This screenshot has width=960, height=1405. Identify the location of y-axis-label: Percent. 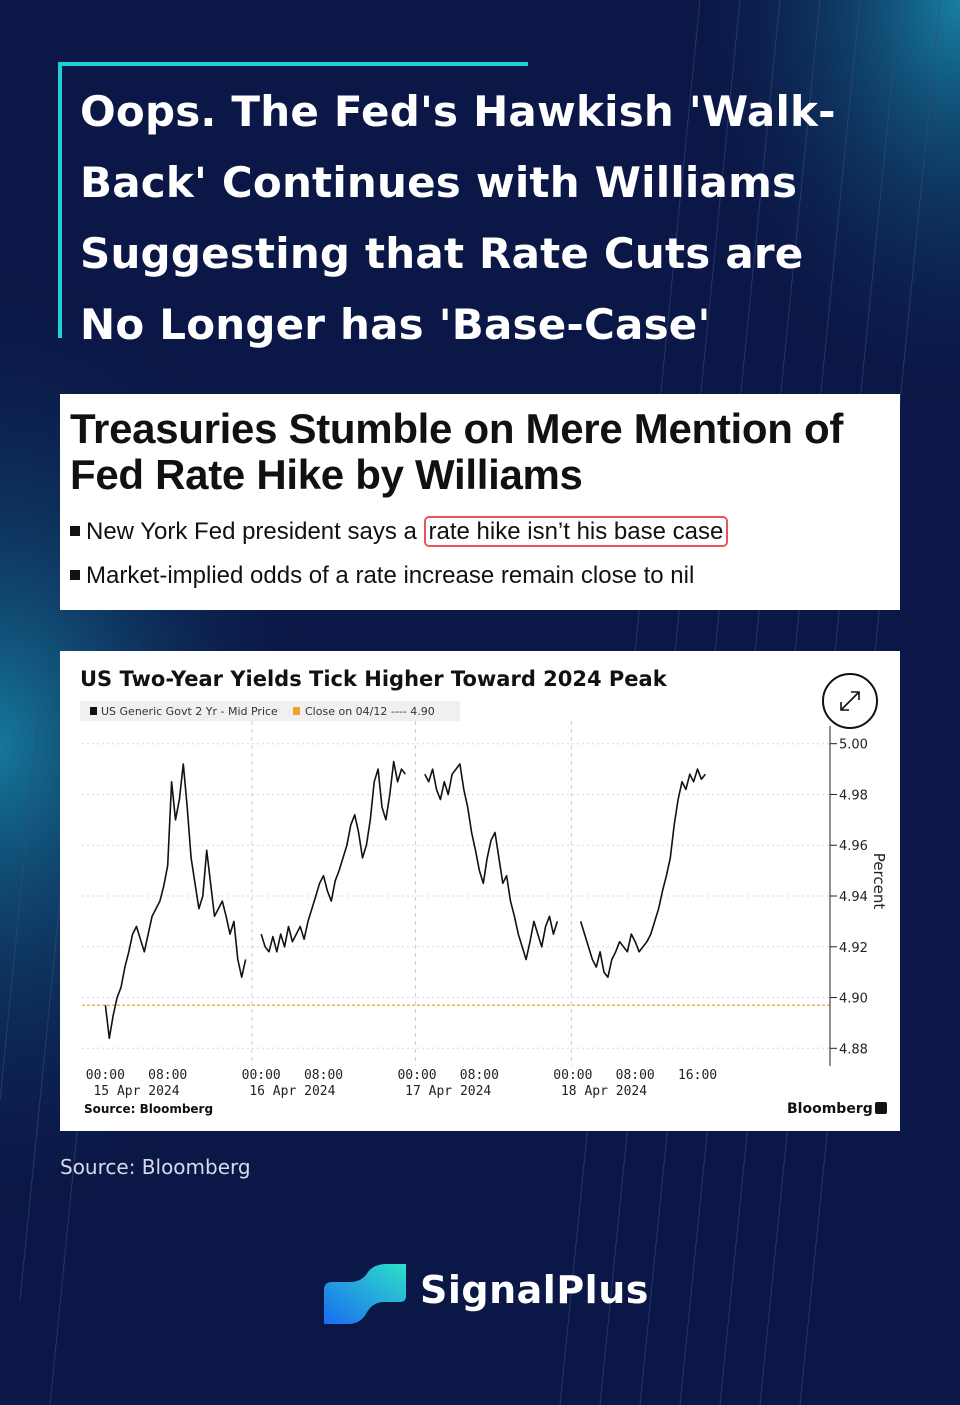
(879, 881).